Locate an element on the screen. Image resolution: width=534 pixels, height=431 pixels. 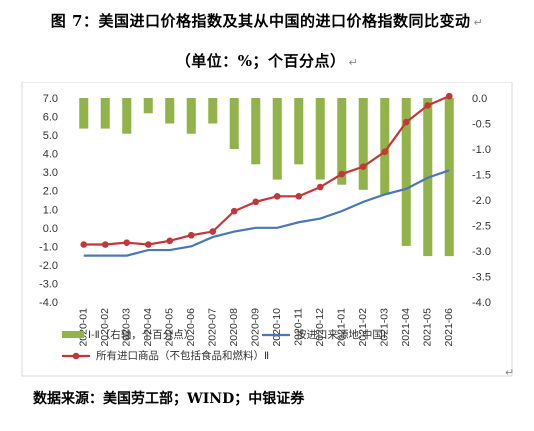
right-tick-label: -2.0 is located at coordinates (481, 201).